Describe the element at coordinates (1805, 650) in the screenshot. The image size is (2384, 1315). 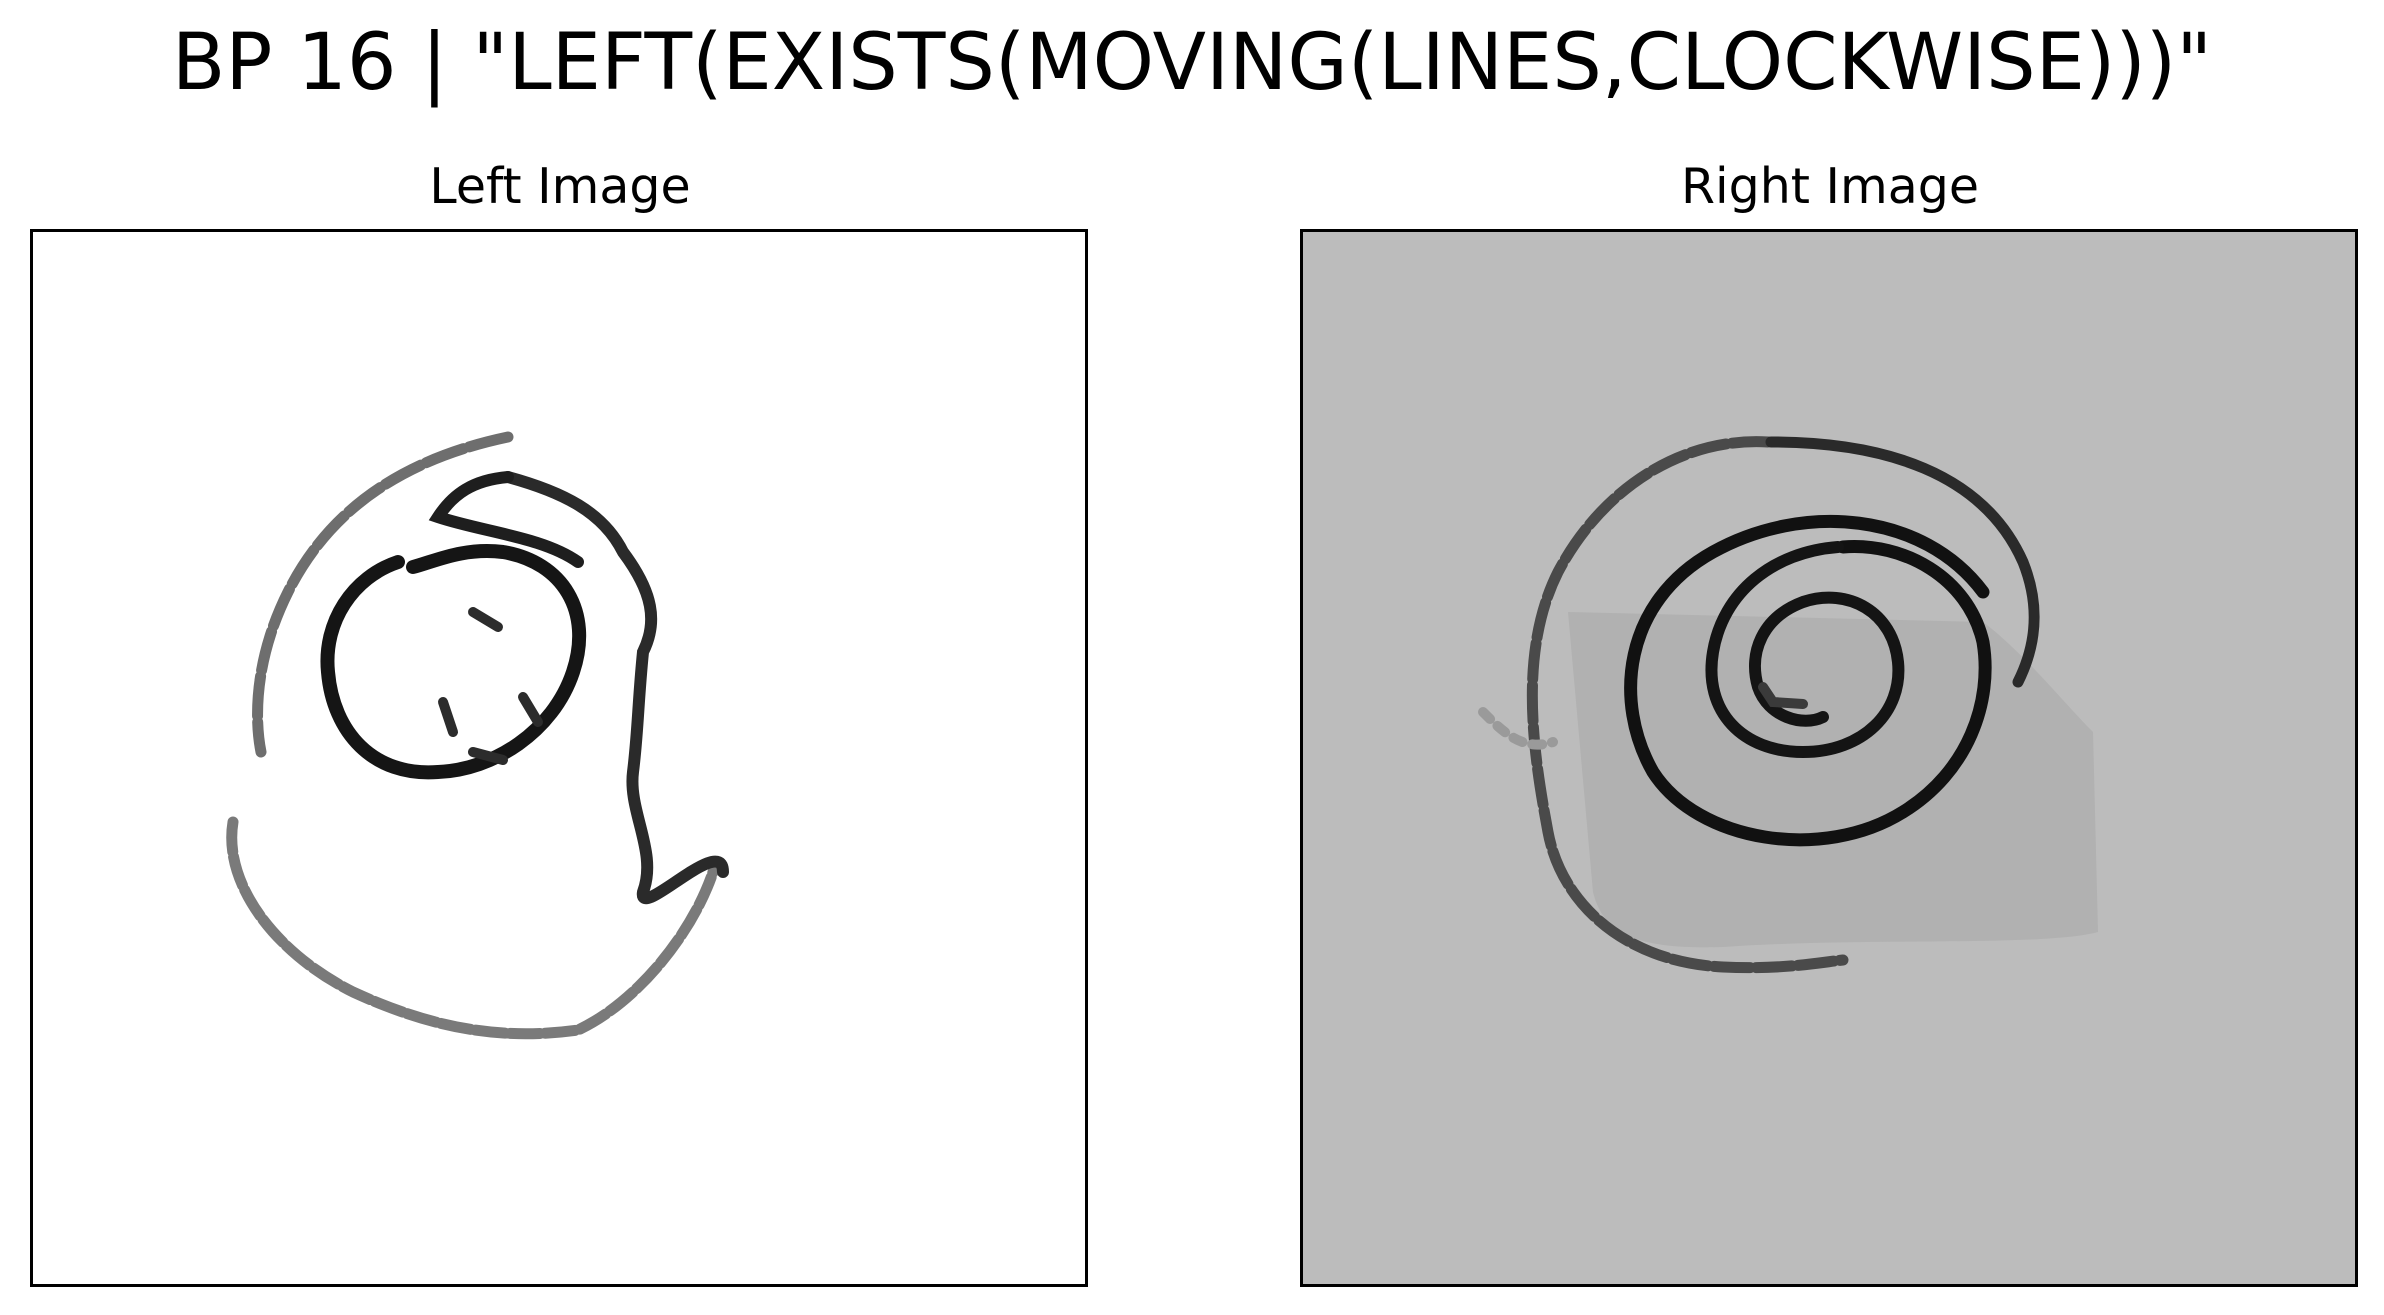
I see `inner-spiral-ring` at that location.